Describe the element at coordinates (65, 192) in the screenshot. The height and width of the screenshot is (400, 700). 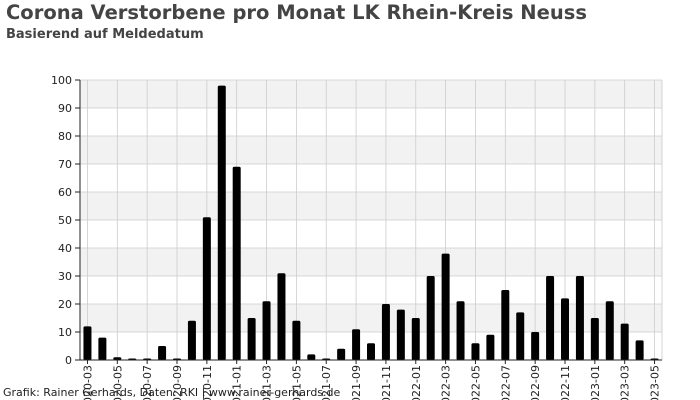
I see `y-tick-label: 60` at that location.